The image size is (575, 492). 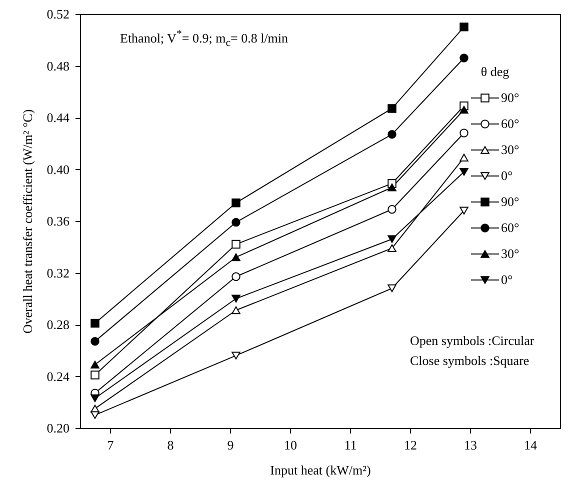 I want to click on x-tick-label: 7, so click(x=110, y=445).